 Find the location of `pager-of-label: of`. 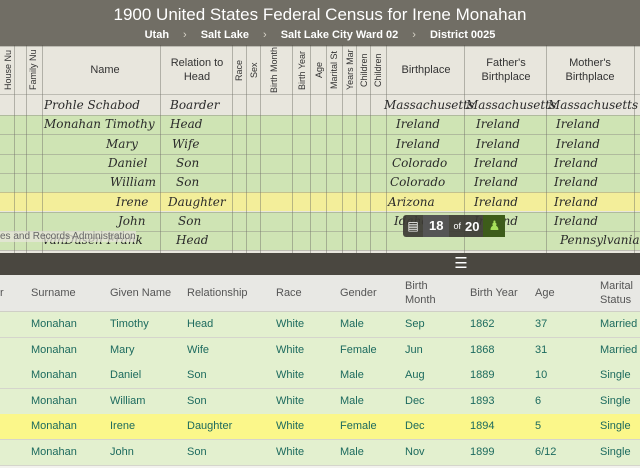

pager-of-label: of is located at coordinates (457, 226).